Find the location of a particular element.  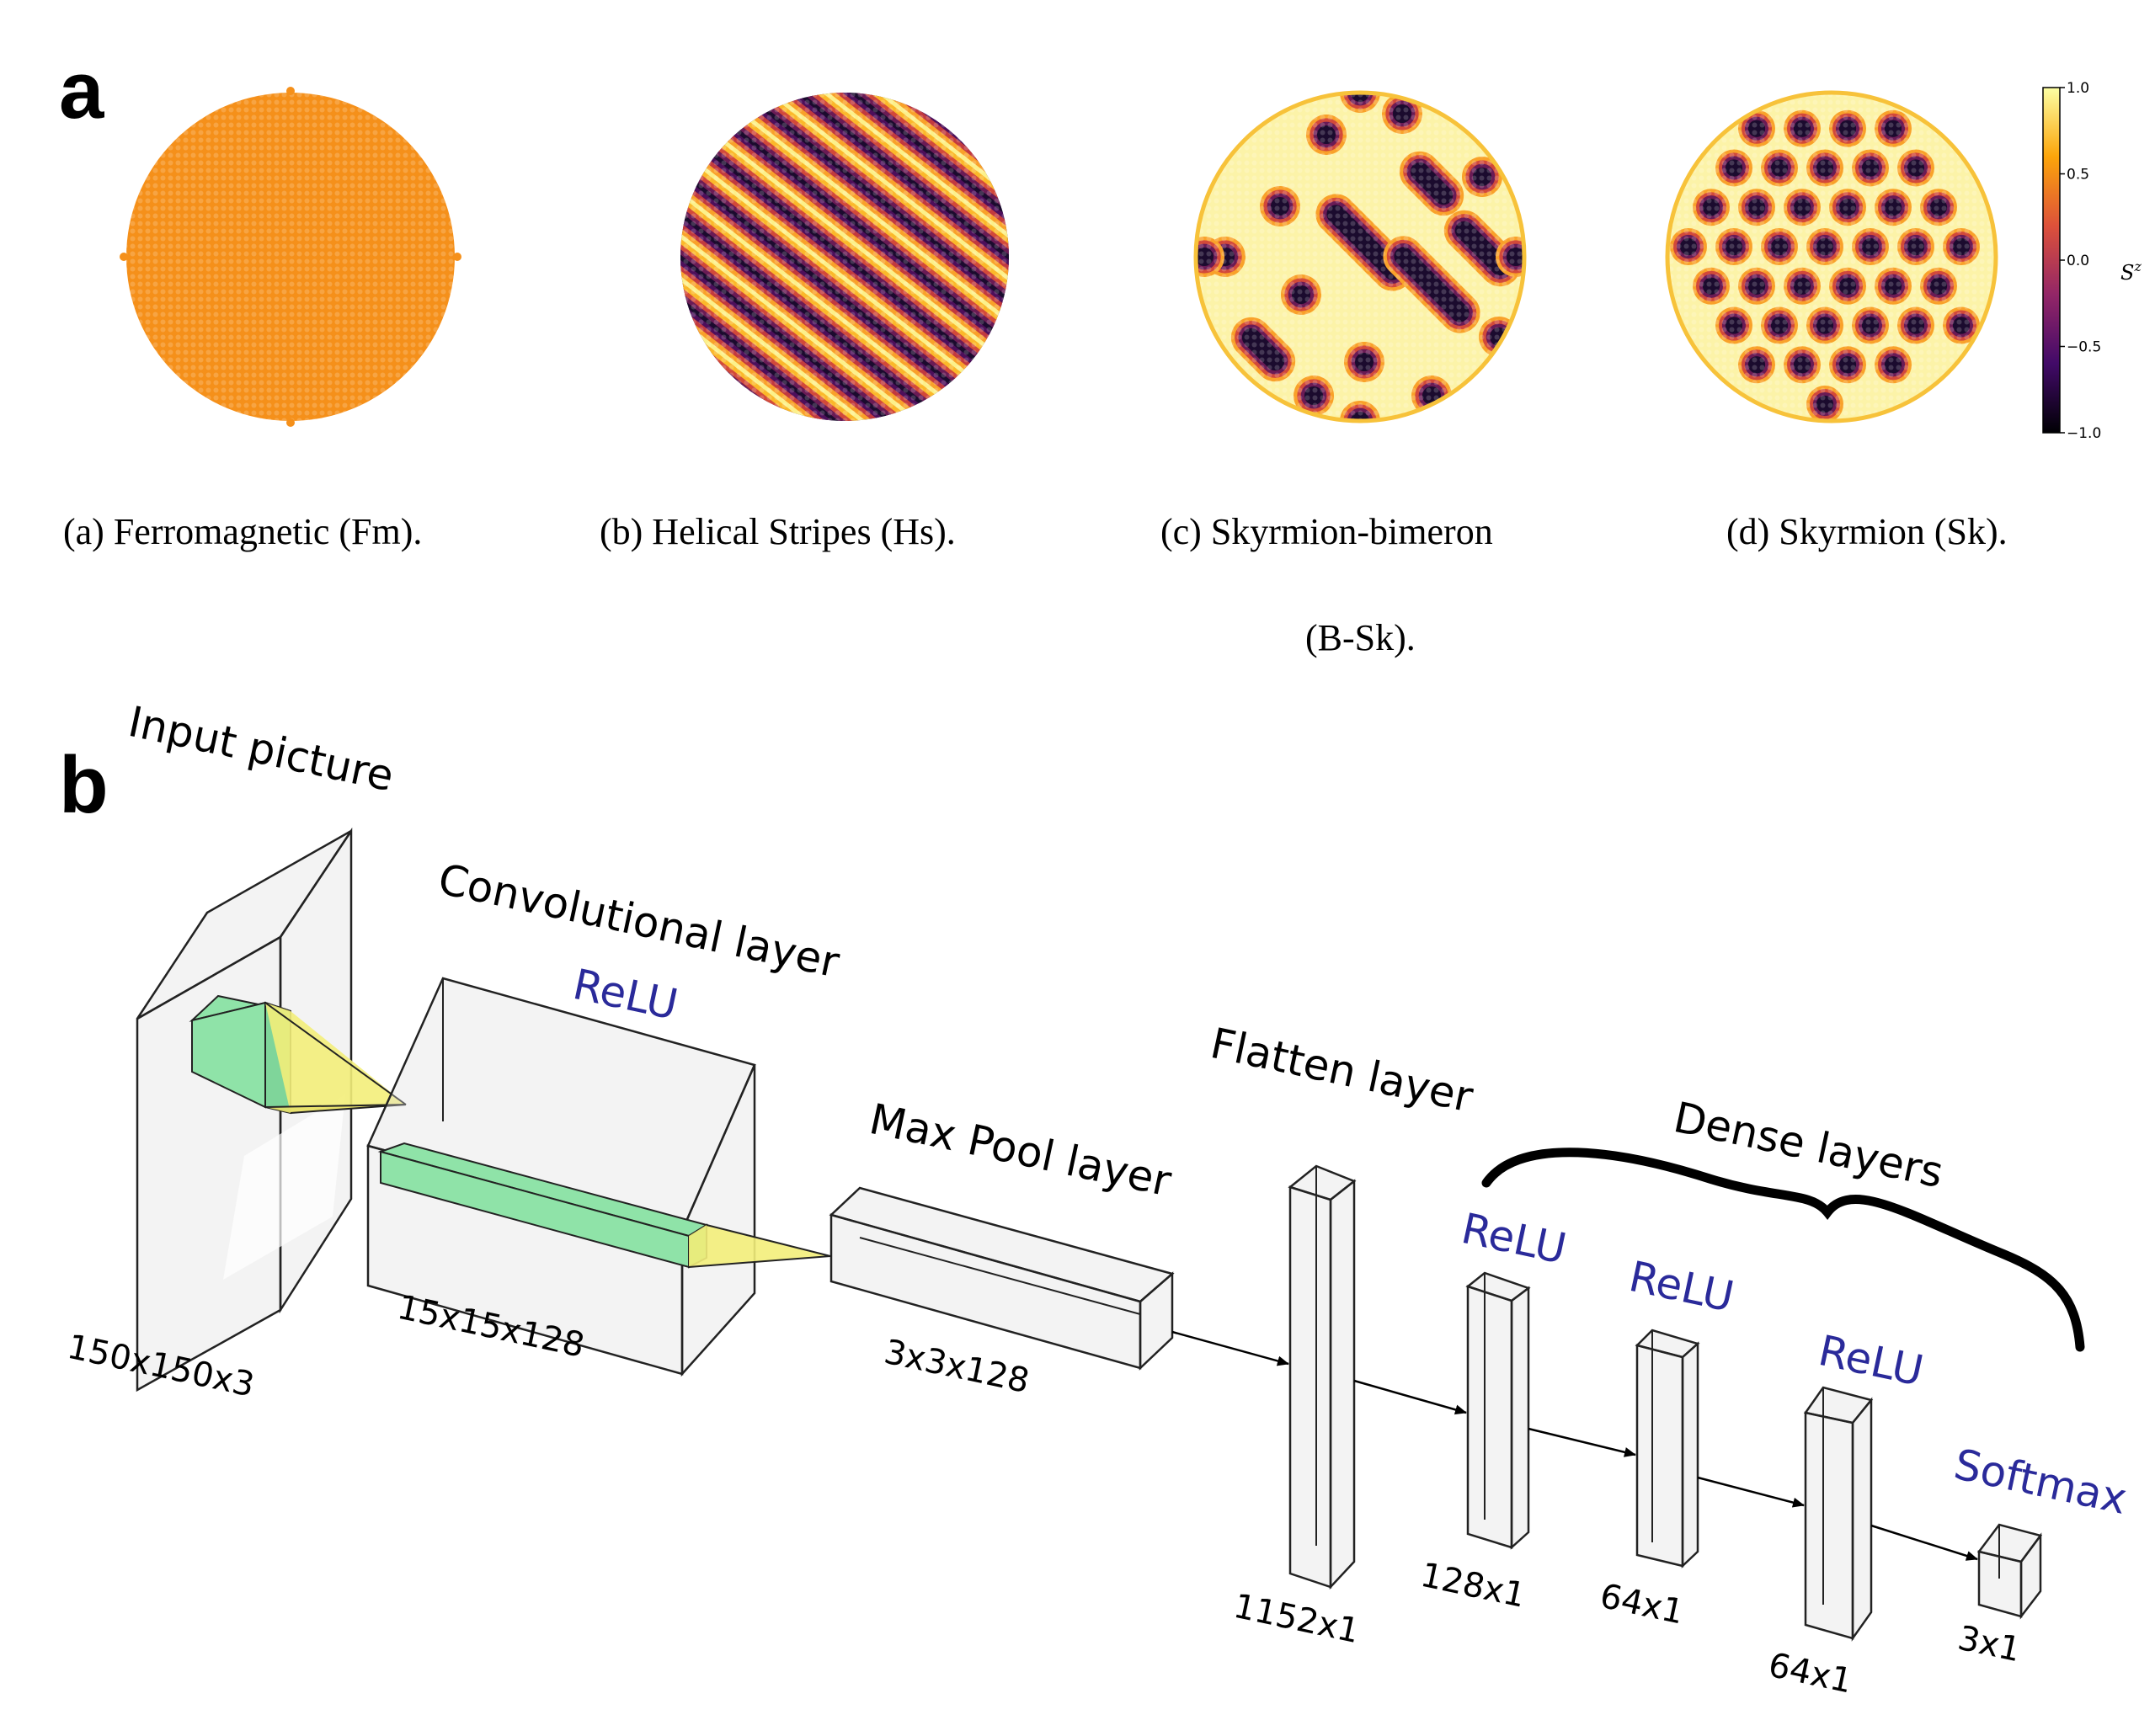

dense3-relu-label: ReLU is located at coordinates (1872, 1361).